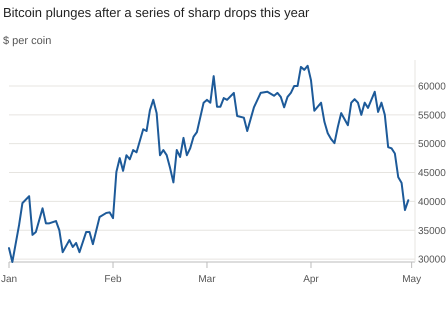 Image resolution: width=448 pixels, height=320 pixels. I want to click on x-tick-label: Mar, so click(207, 279).